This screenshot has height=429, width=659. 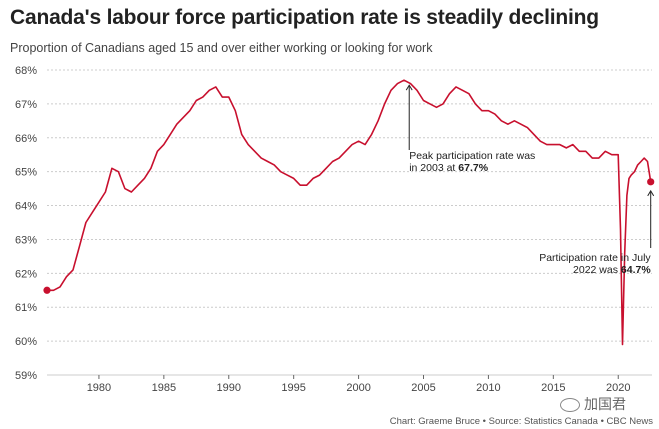 What do you see at coordinates (293, 388) in the screenshot?
I see `x-tick-label: 1995` at bounding box center [293, 388].